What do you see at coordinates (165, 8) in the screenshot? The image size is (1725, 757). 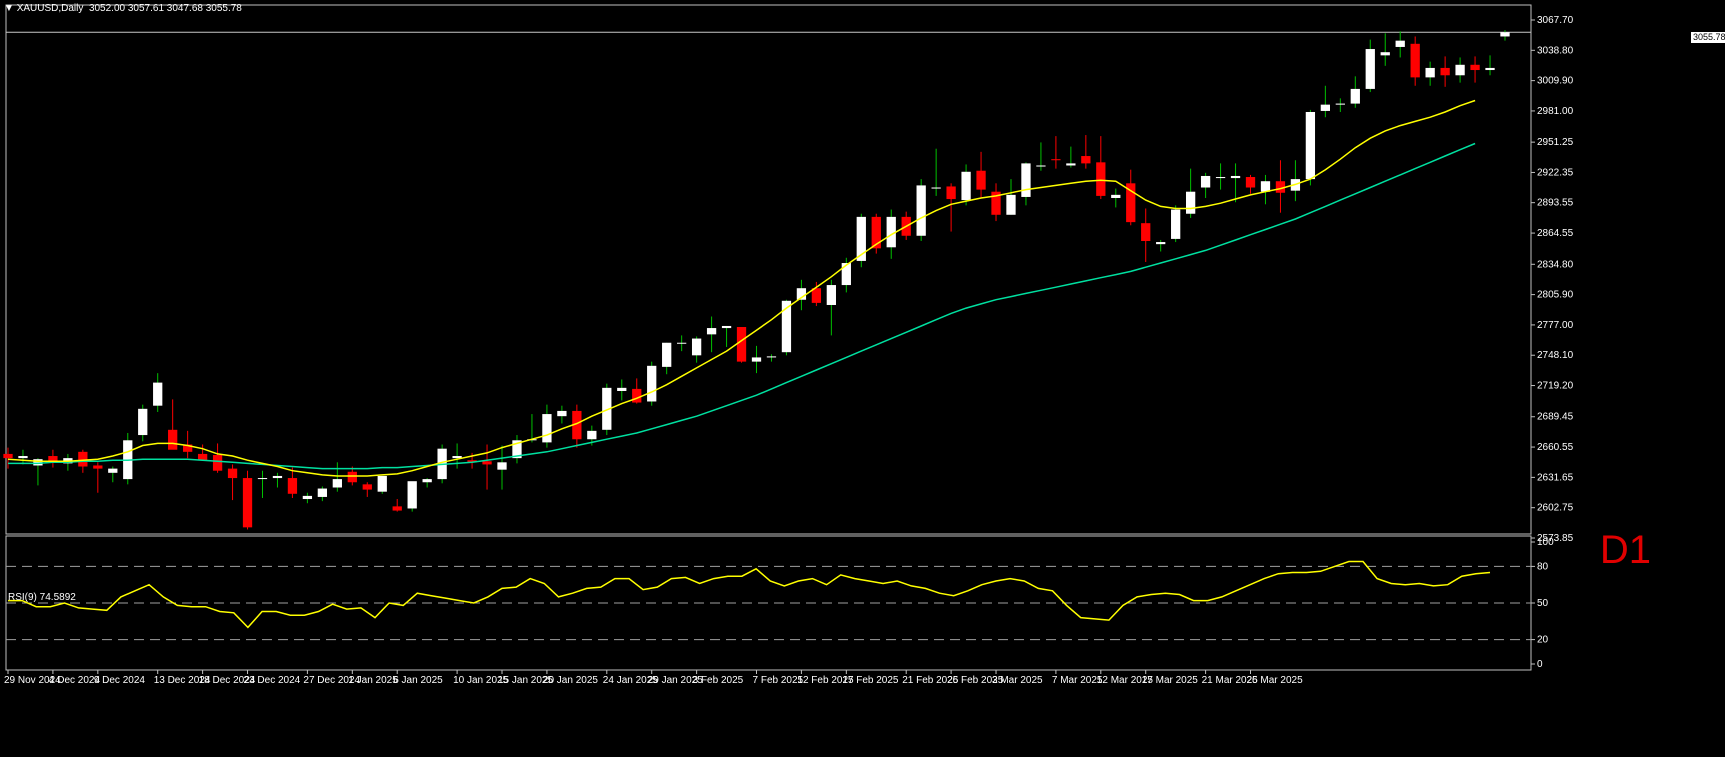 I see `ohlc-readout: 3052.00 3057.61 3047.68 3055.78` at bounding box center [165, 8].